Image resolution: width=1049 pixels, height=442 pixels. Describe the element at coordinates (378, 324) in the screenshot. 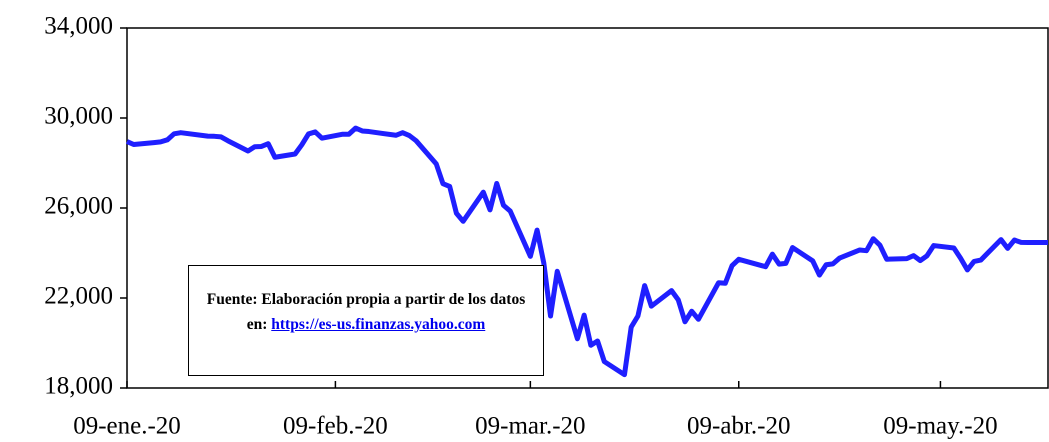

I see `note-link: https://es-us.finanzas.yahoo.com` at that location.